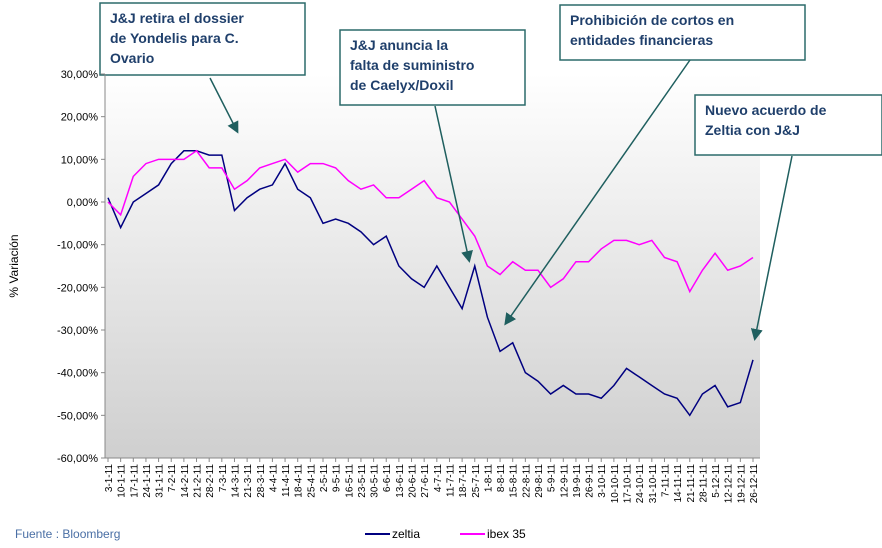 This screenshot has height=548, width=882. What do you see at coordinates (77, 374) in the screenshot?
I see `y-tick-label: -40,00%` at bounding box center [77, 374].